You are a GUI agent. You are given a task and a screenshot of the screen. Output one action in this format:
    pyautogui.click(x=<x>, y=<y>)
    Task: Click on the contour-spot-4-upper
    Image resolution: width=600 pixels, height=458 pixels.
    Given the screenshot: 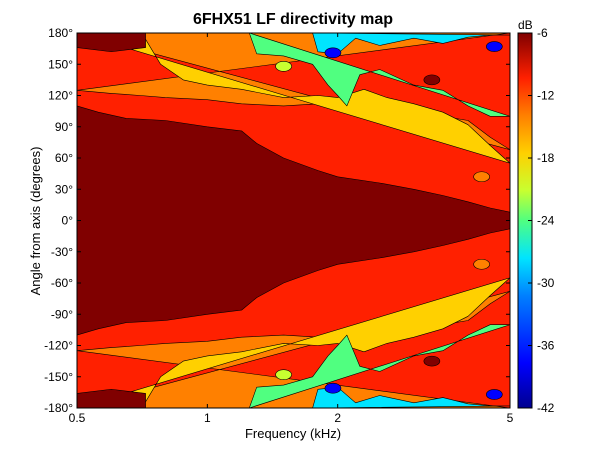 What is the action you would take?
    pyautogui.click(x=283, y=66)
    